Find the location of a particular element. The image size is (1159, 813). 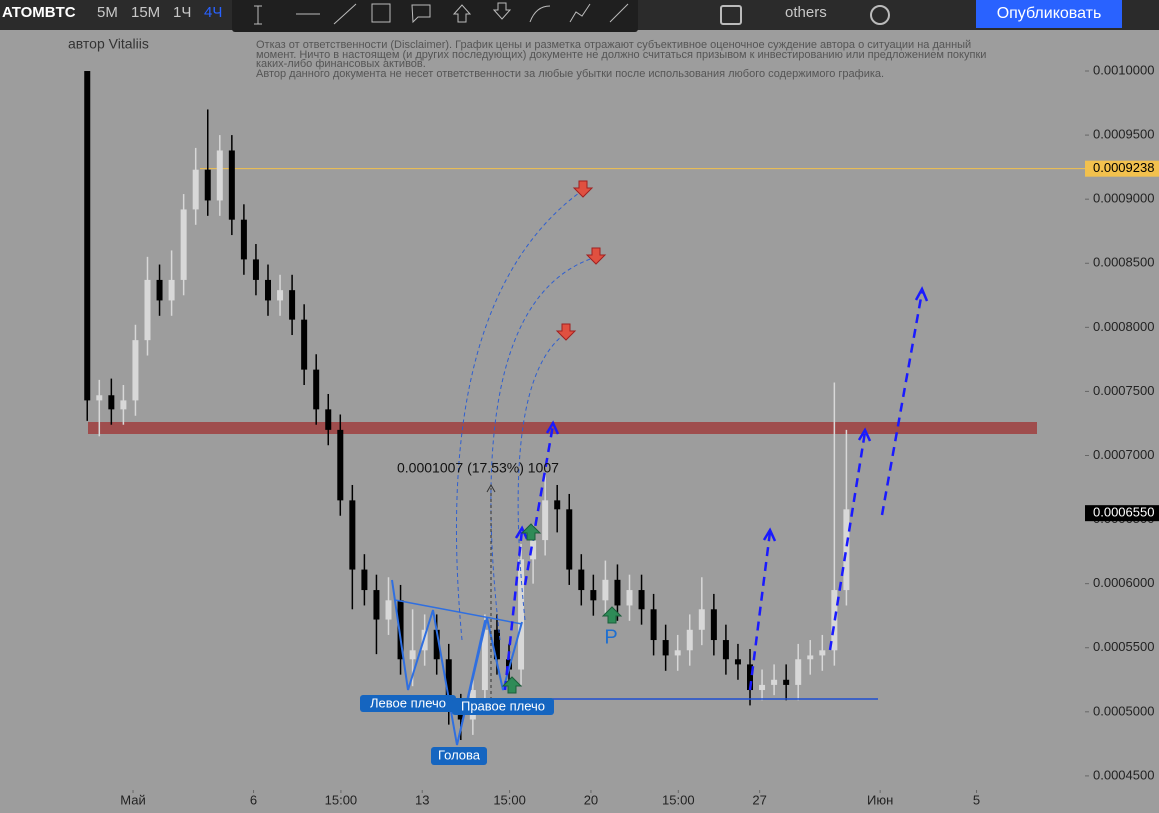

settings-button is located at coordinates (880, 15).